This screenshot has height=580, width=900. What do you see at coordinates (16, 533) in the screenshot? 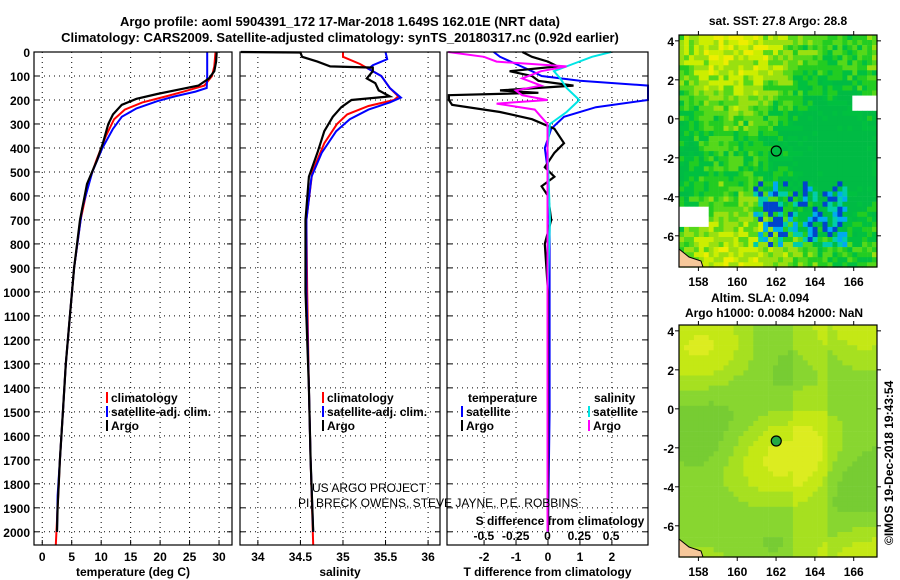
I see `depth-tick-label: 2000` at bounding box center [16, 533].